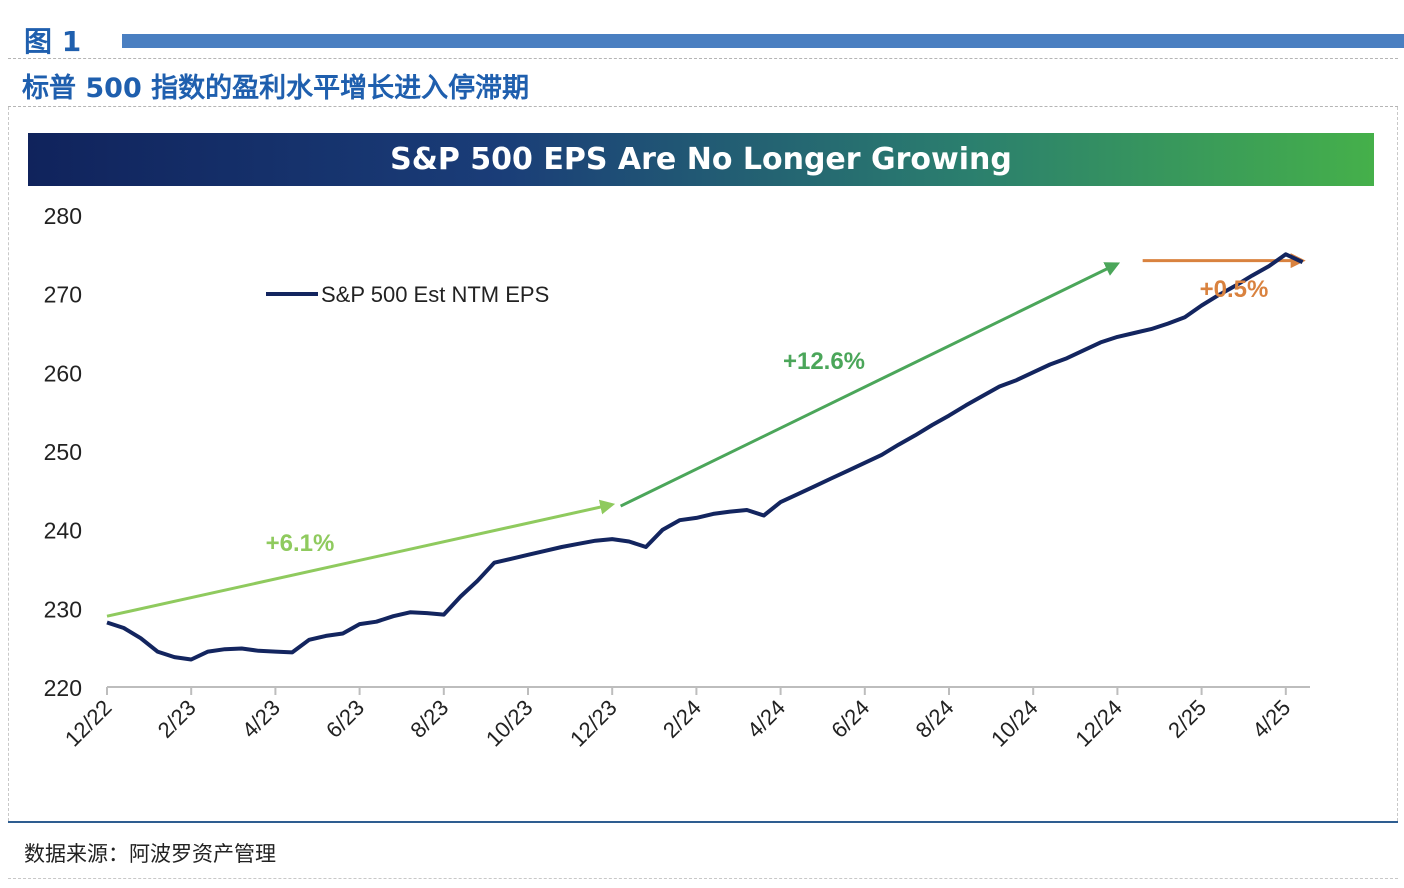  I want to click on figure-header-bar, so click(763, 41).